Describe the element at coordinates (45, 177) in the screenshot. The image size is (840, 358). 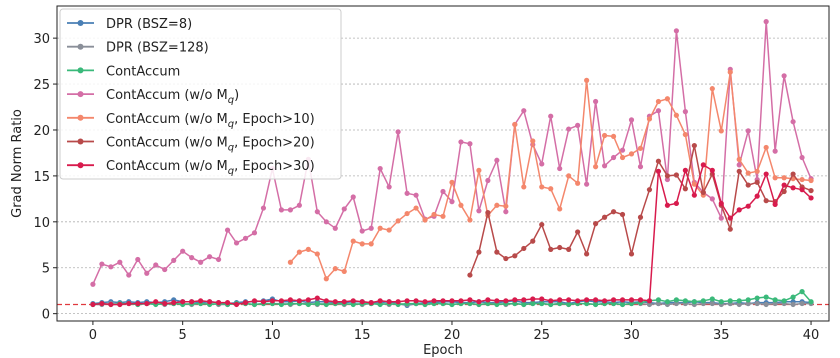
I see `y-axis-ticks: 0 5 10 15 20 25 30` at that location.